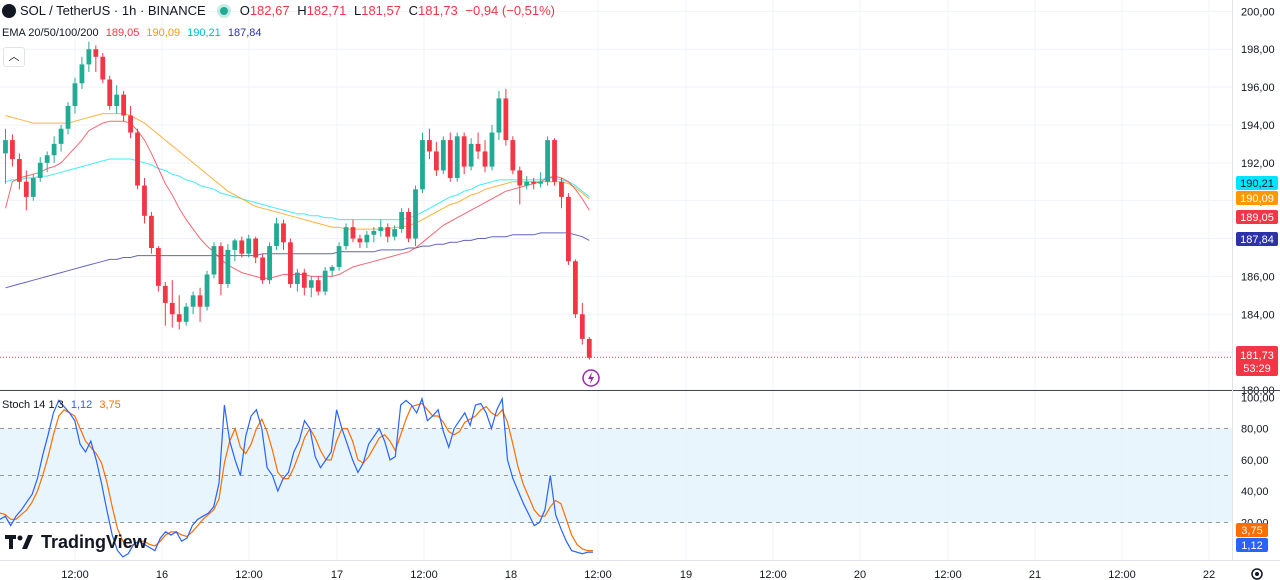 This screenshot has height=580, width=1280. I want to click on lightning-icon, so click(591, 378).